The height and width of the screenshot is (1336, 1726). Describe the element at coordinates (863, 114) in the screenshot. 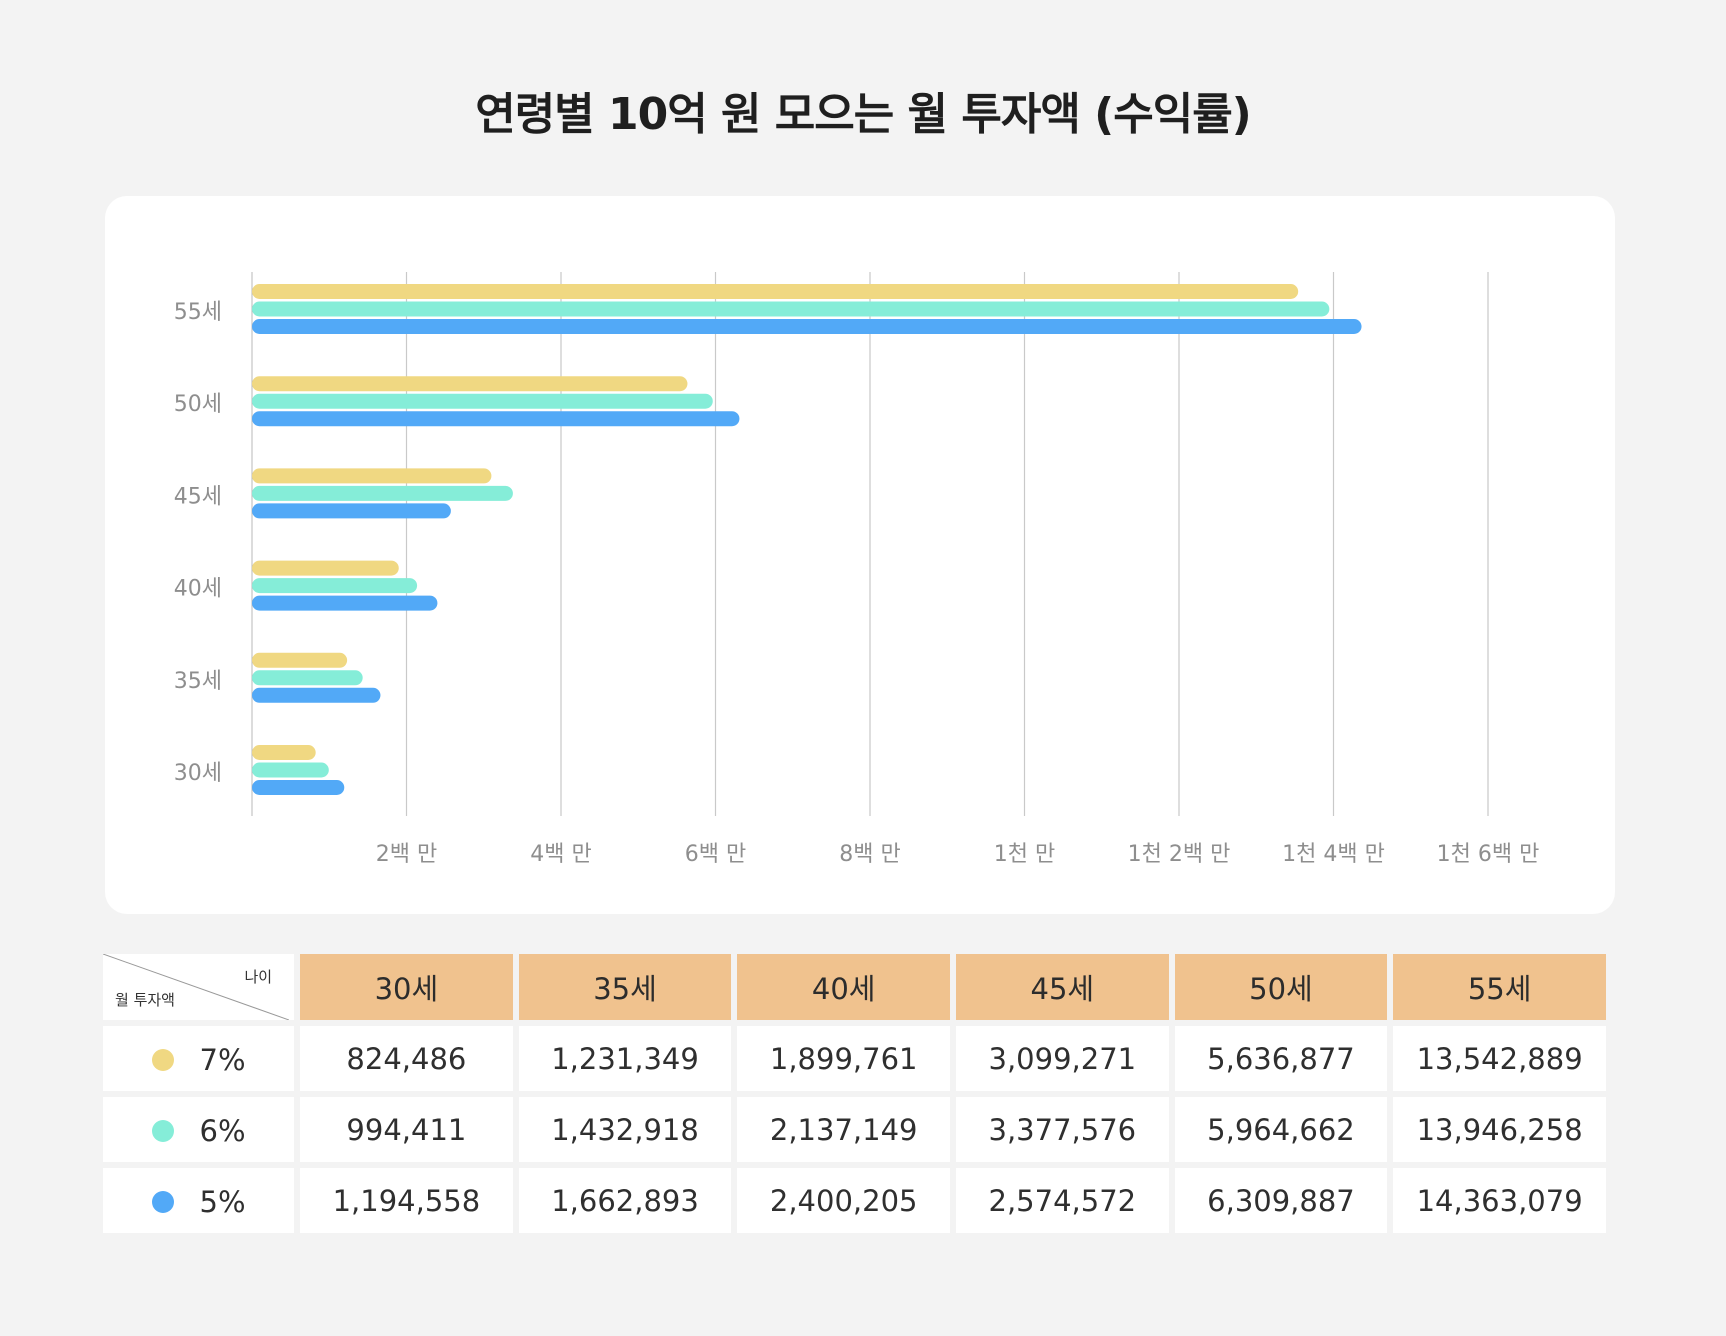

I see `page-title: 연령별 10억 원 모으는 월 투자액 (수익률)` at that location.